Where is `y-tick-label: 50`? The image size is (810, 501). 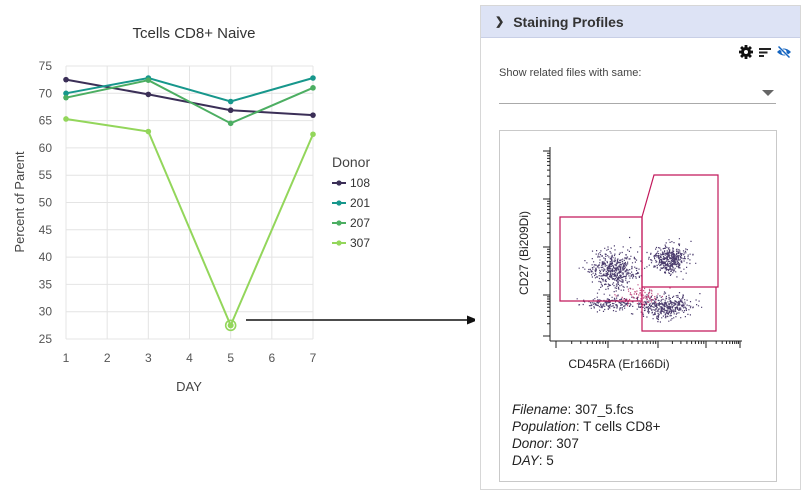 y-tick-label: 50 is located at coordinates (46, 203).